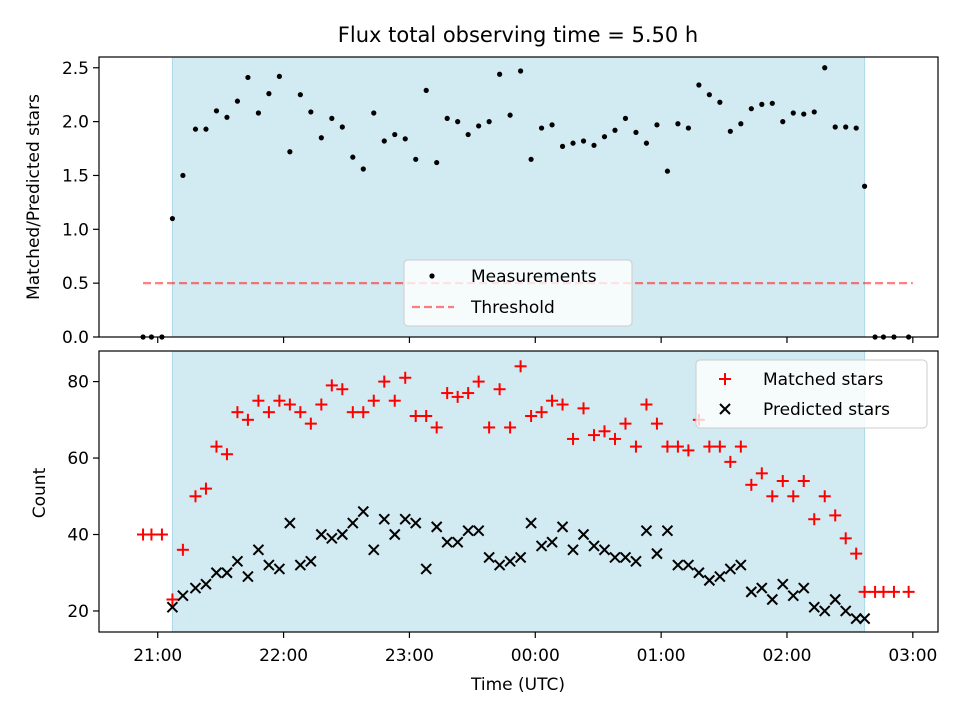  Describe the element at coordinates (535, 649) in the screenshot. I see `bottom-x-ticks: 21:00 22:00 23:00 00:00 01:00 02:00 03:00` at that location.